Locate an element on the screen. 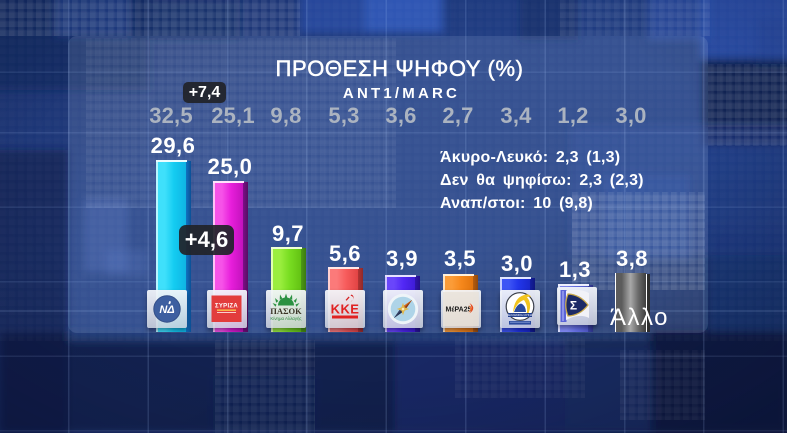 This screenshot has width=787, height=433. svg-text: Κίνημα Αλλαγής is located at coordinates (285, 318).